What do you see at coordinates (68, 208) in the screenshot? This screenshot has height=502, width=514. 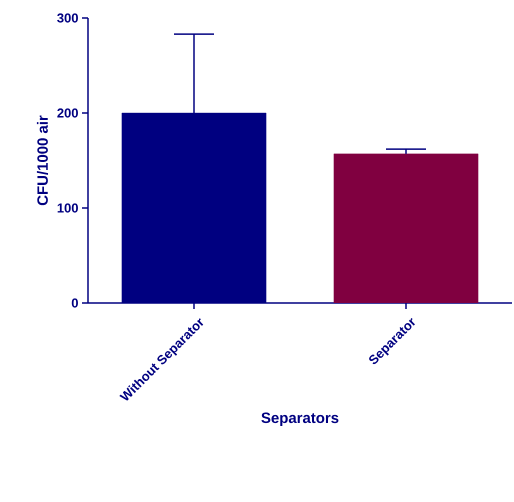 I see `y-tick-label: 100` at bounding box center [68, 208].